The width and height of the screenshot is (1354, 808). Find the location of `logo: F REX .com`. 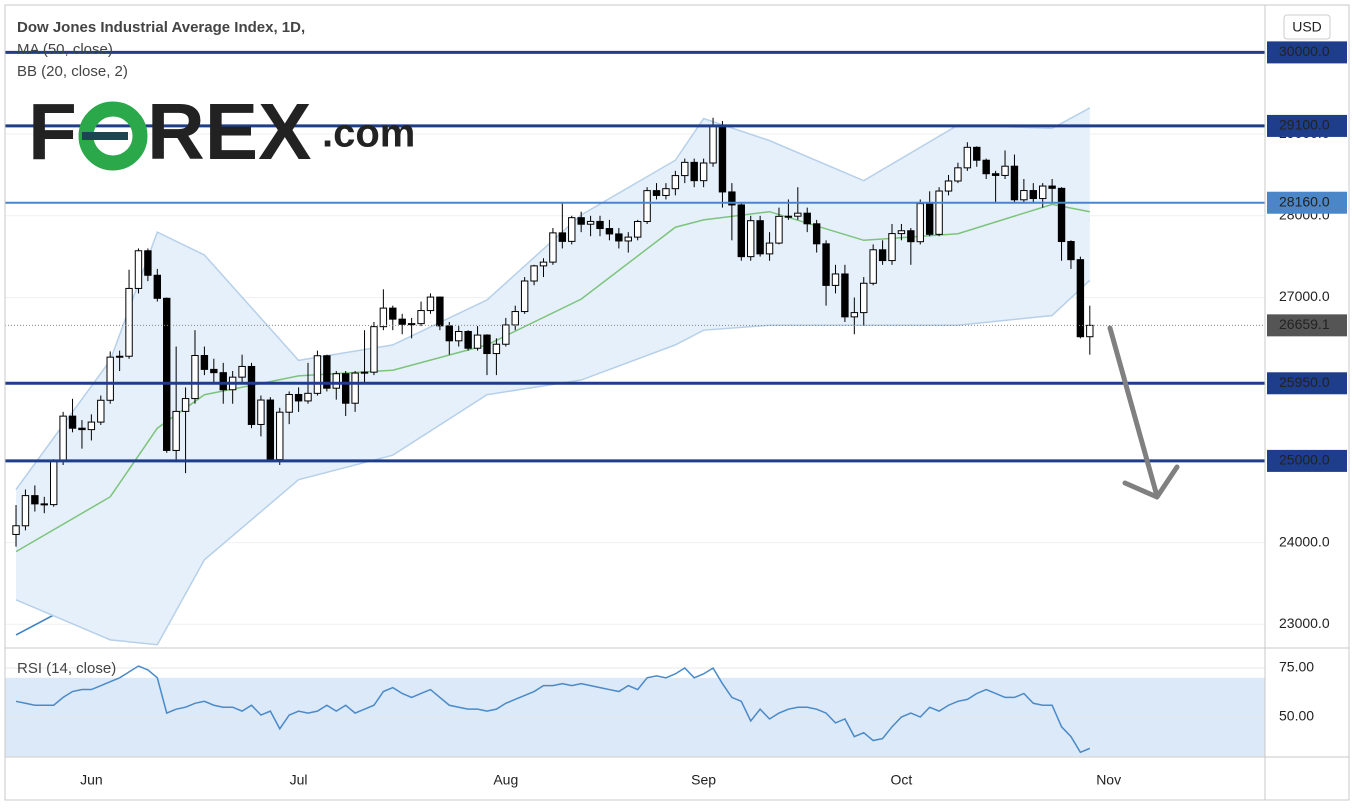

logo: F REX .com is located at coordinates (221, 131).